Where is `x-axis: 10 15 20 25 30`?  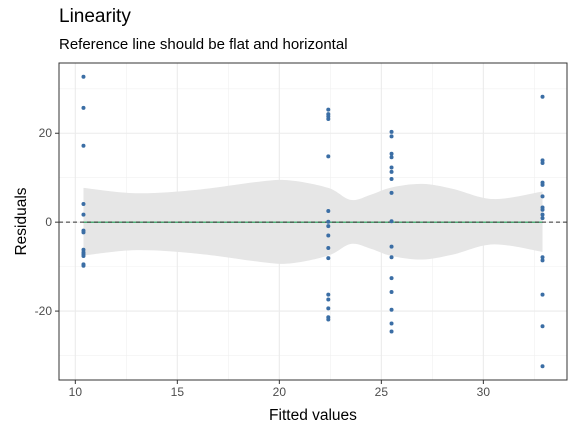 x-axis: 10 15 20 25 30 is located at coordinates (280, 389).